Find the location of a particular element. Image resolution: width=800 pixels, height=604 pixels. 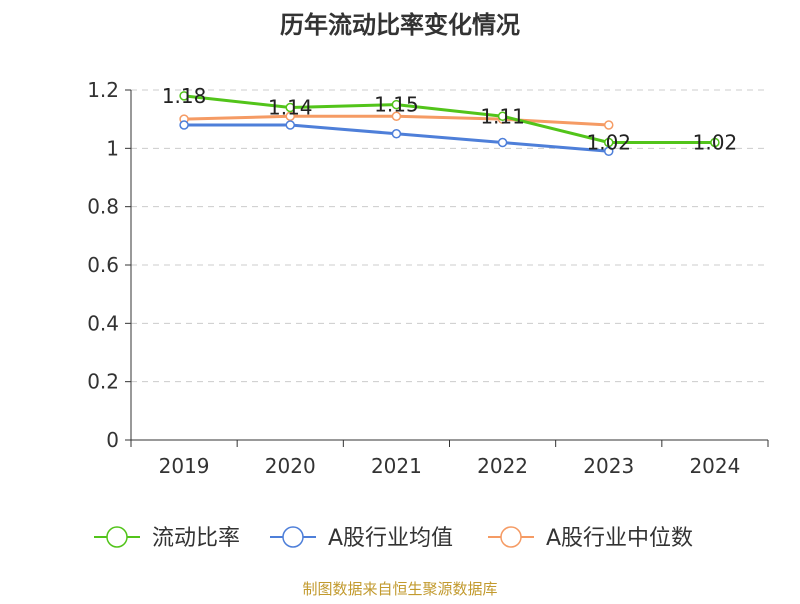

x-tick-label: 2024 is located at coordinates (714, 466).